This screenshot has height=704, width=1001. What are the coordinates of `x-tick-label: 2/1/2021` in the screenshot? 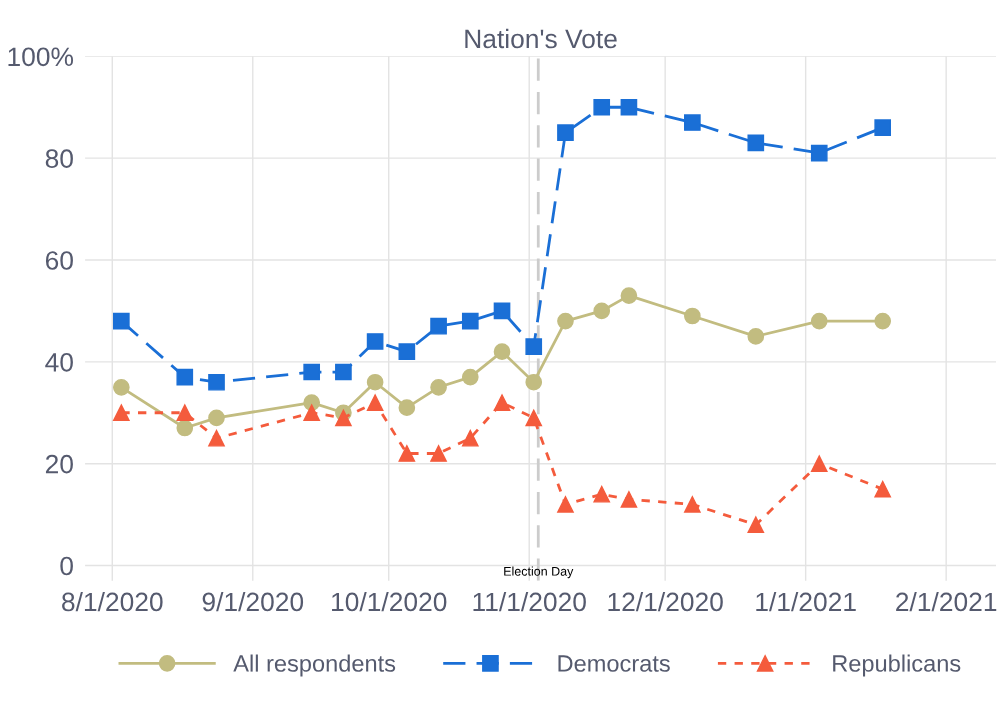 It's located at (946, 601).